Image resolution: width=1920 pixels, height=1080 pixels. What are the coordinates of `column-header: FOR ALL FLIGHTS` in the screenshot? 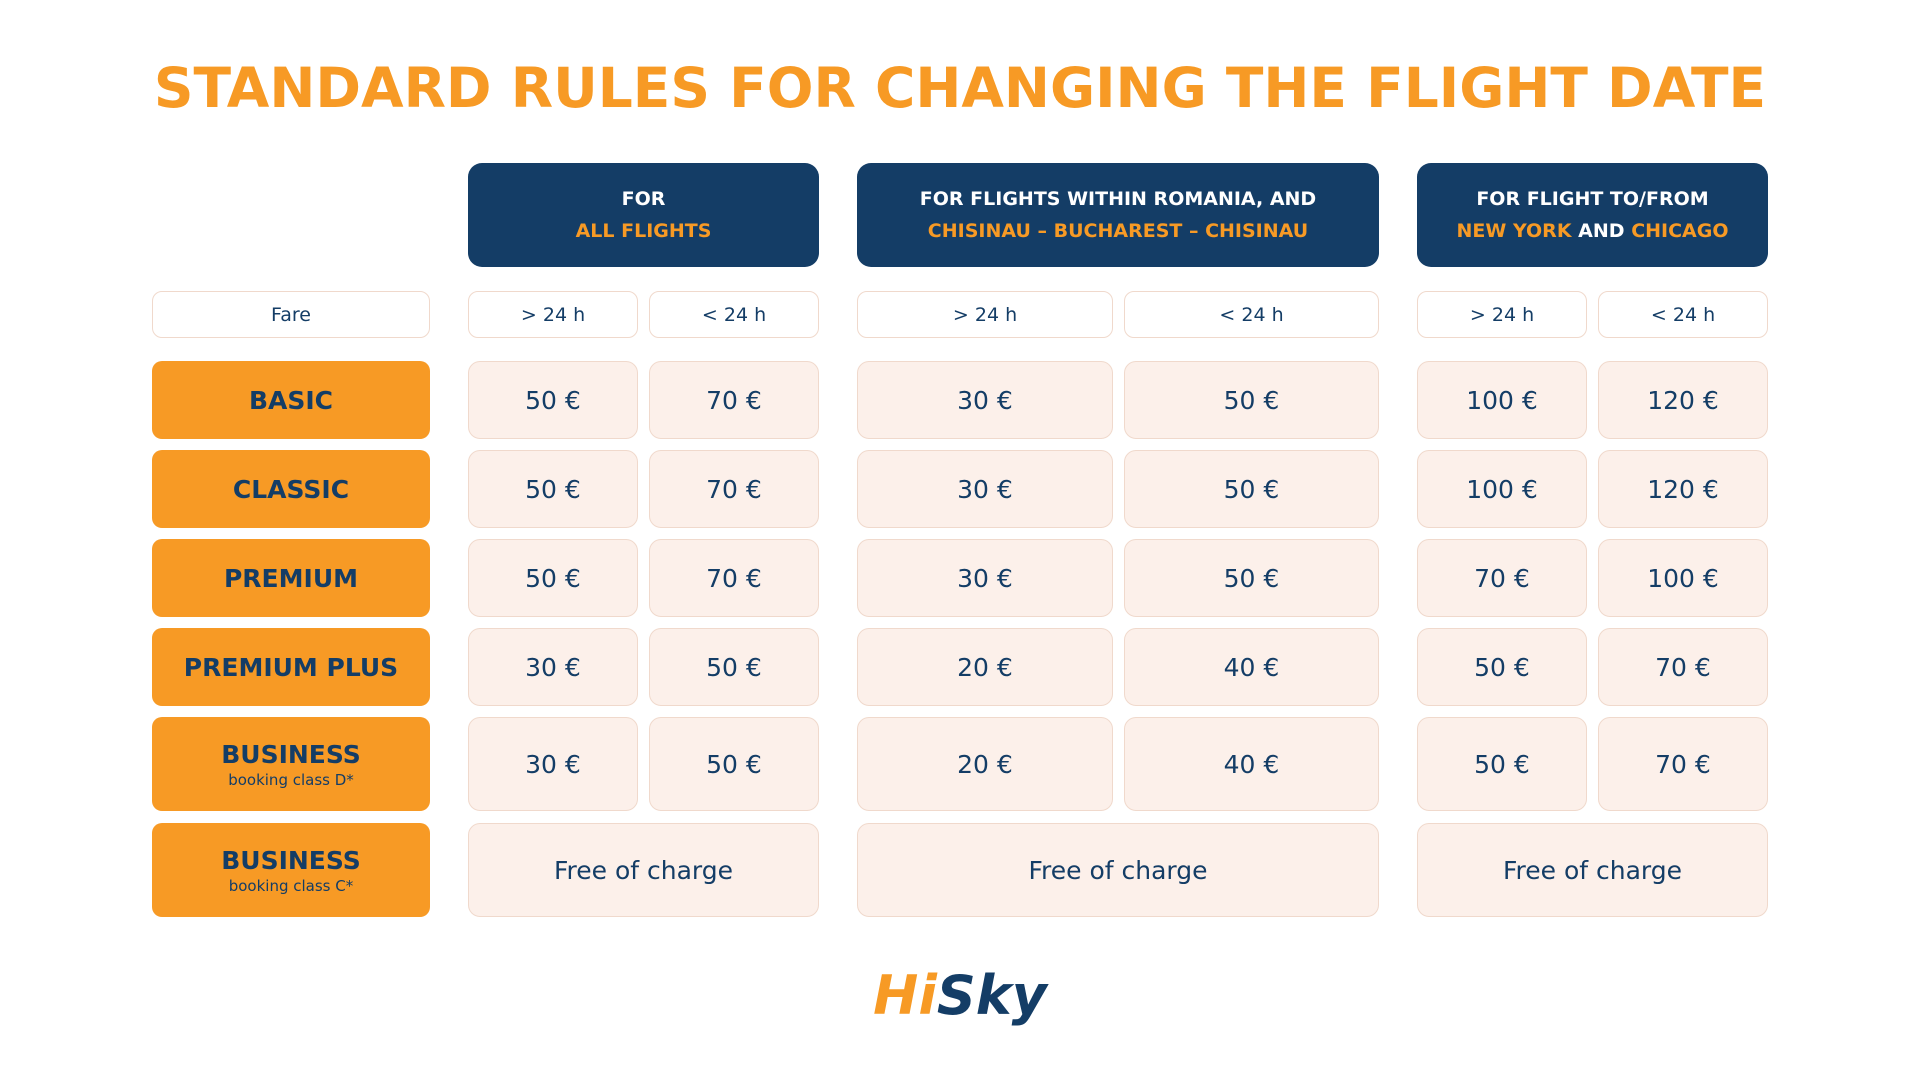 It's located at (643, 215).